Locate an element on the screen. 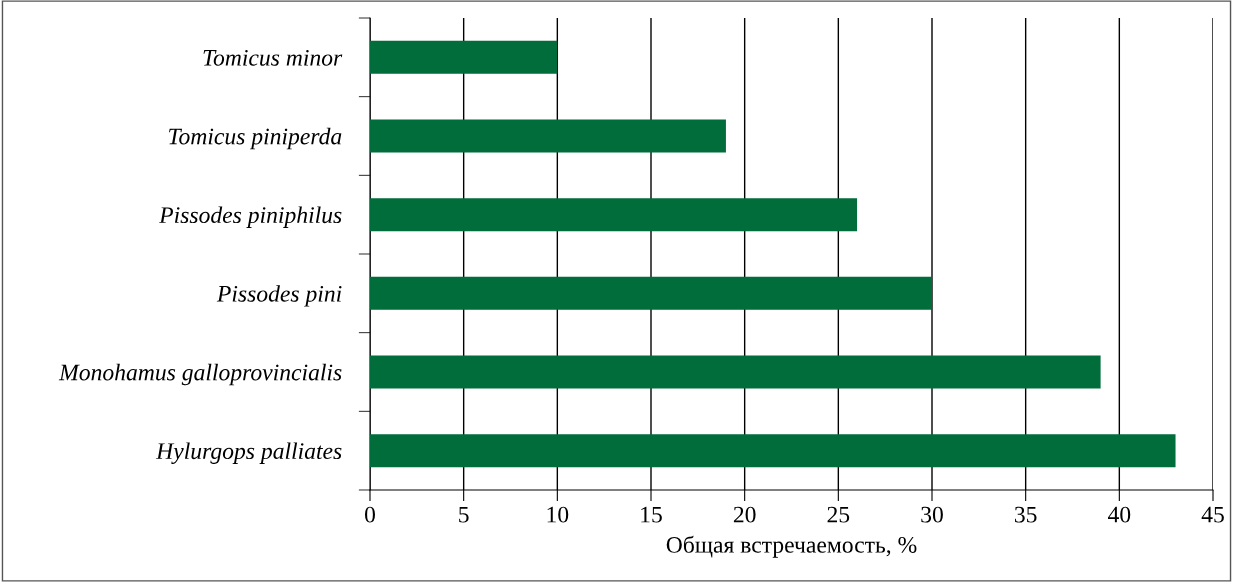 This screenshot has height=582, width=1233. x-tick-label: 10 is located at coordinates (558, 514).